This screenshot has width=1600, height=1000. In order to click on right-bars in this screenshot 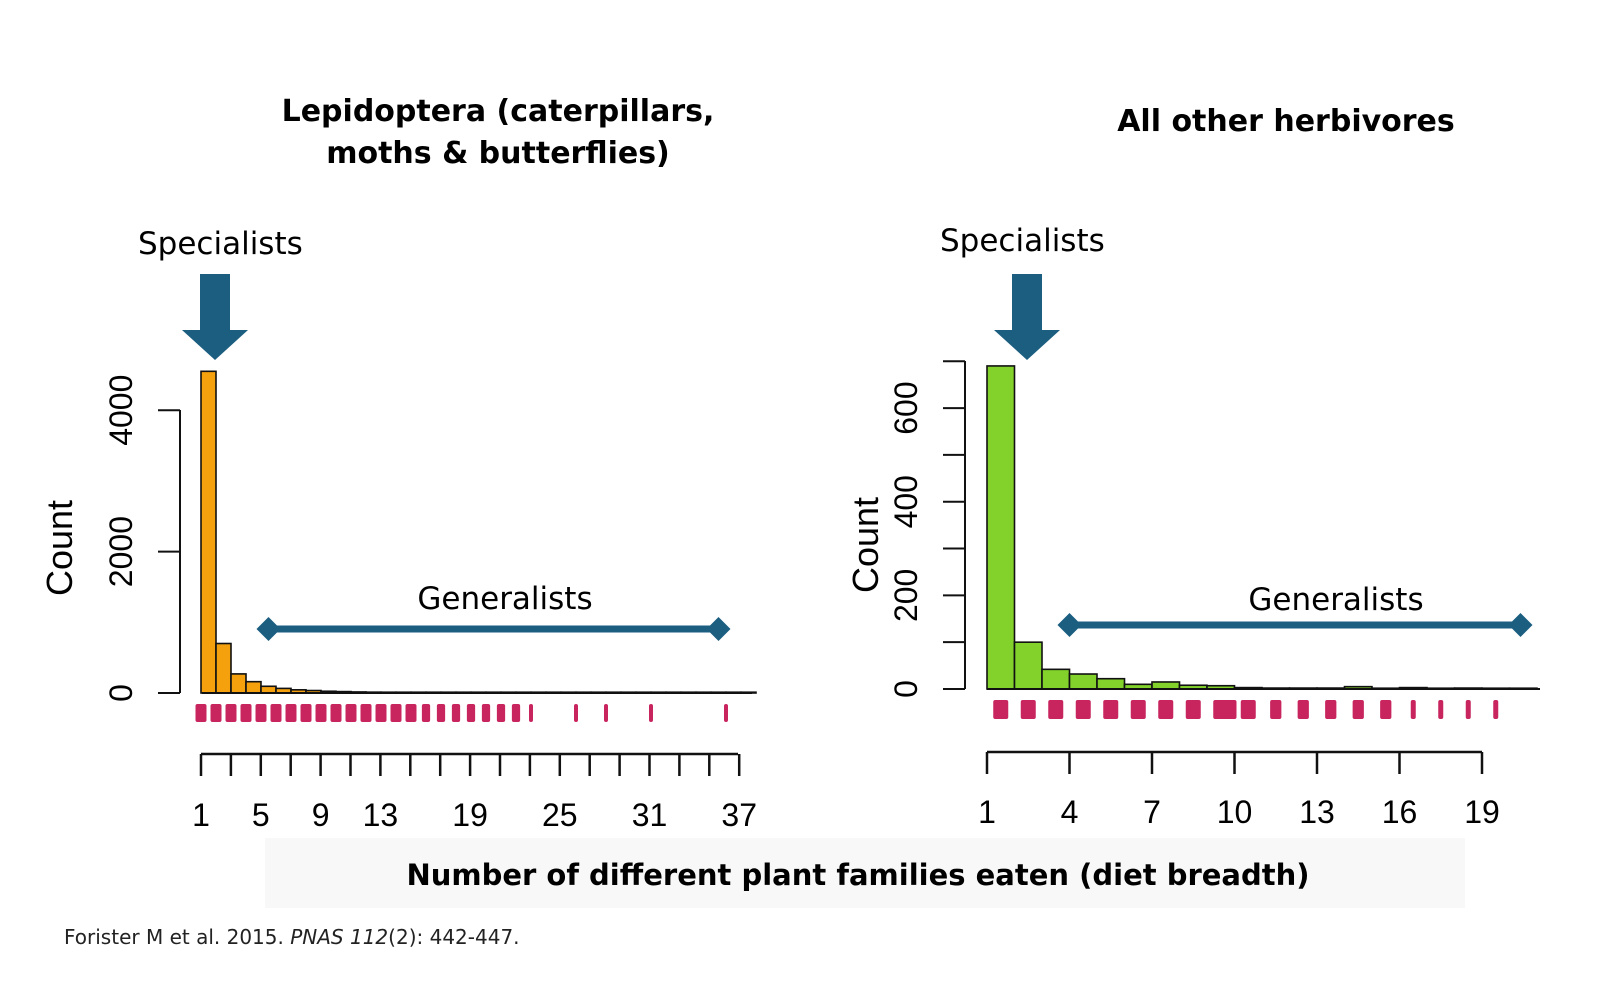, I will do `click(1263, 527)`.